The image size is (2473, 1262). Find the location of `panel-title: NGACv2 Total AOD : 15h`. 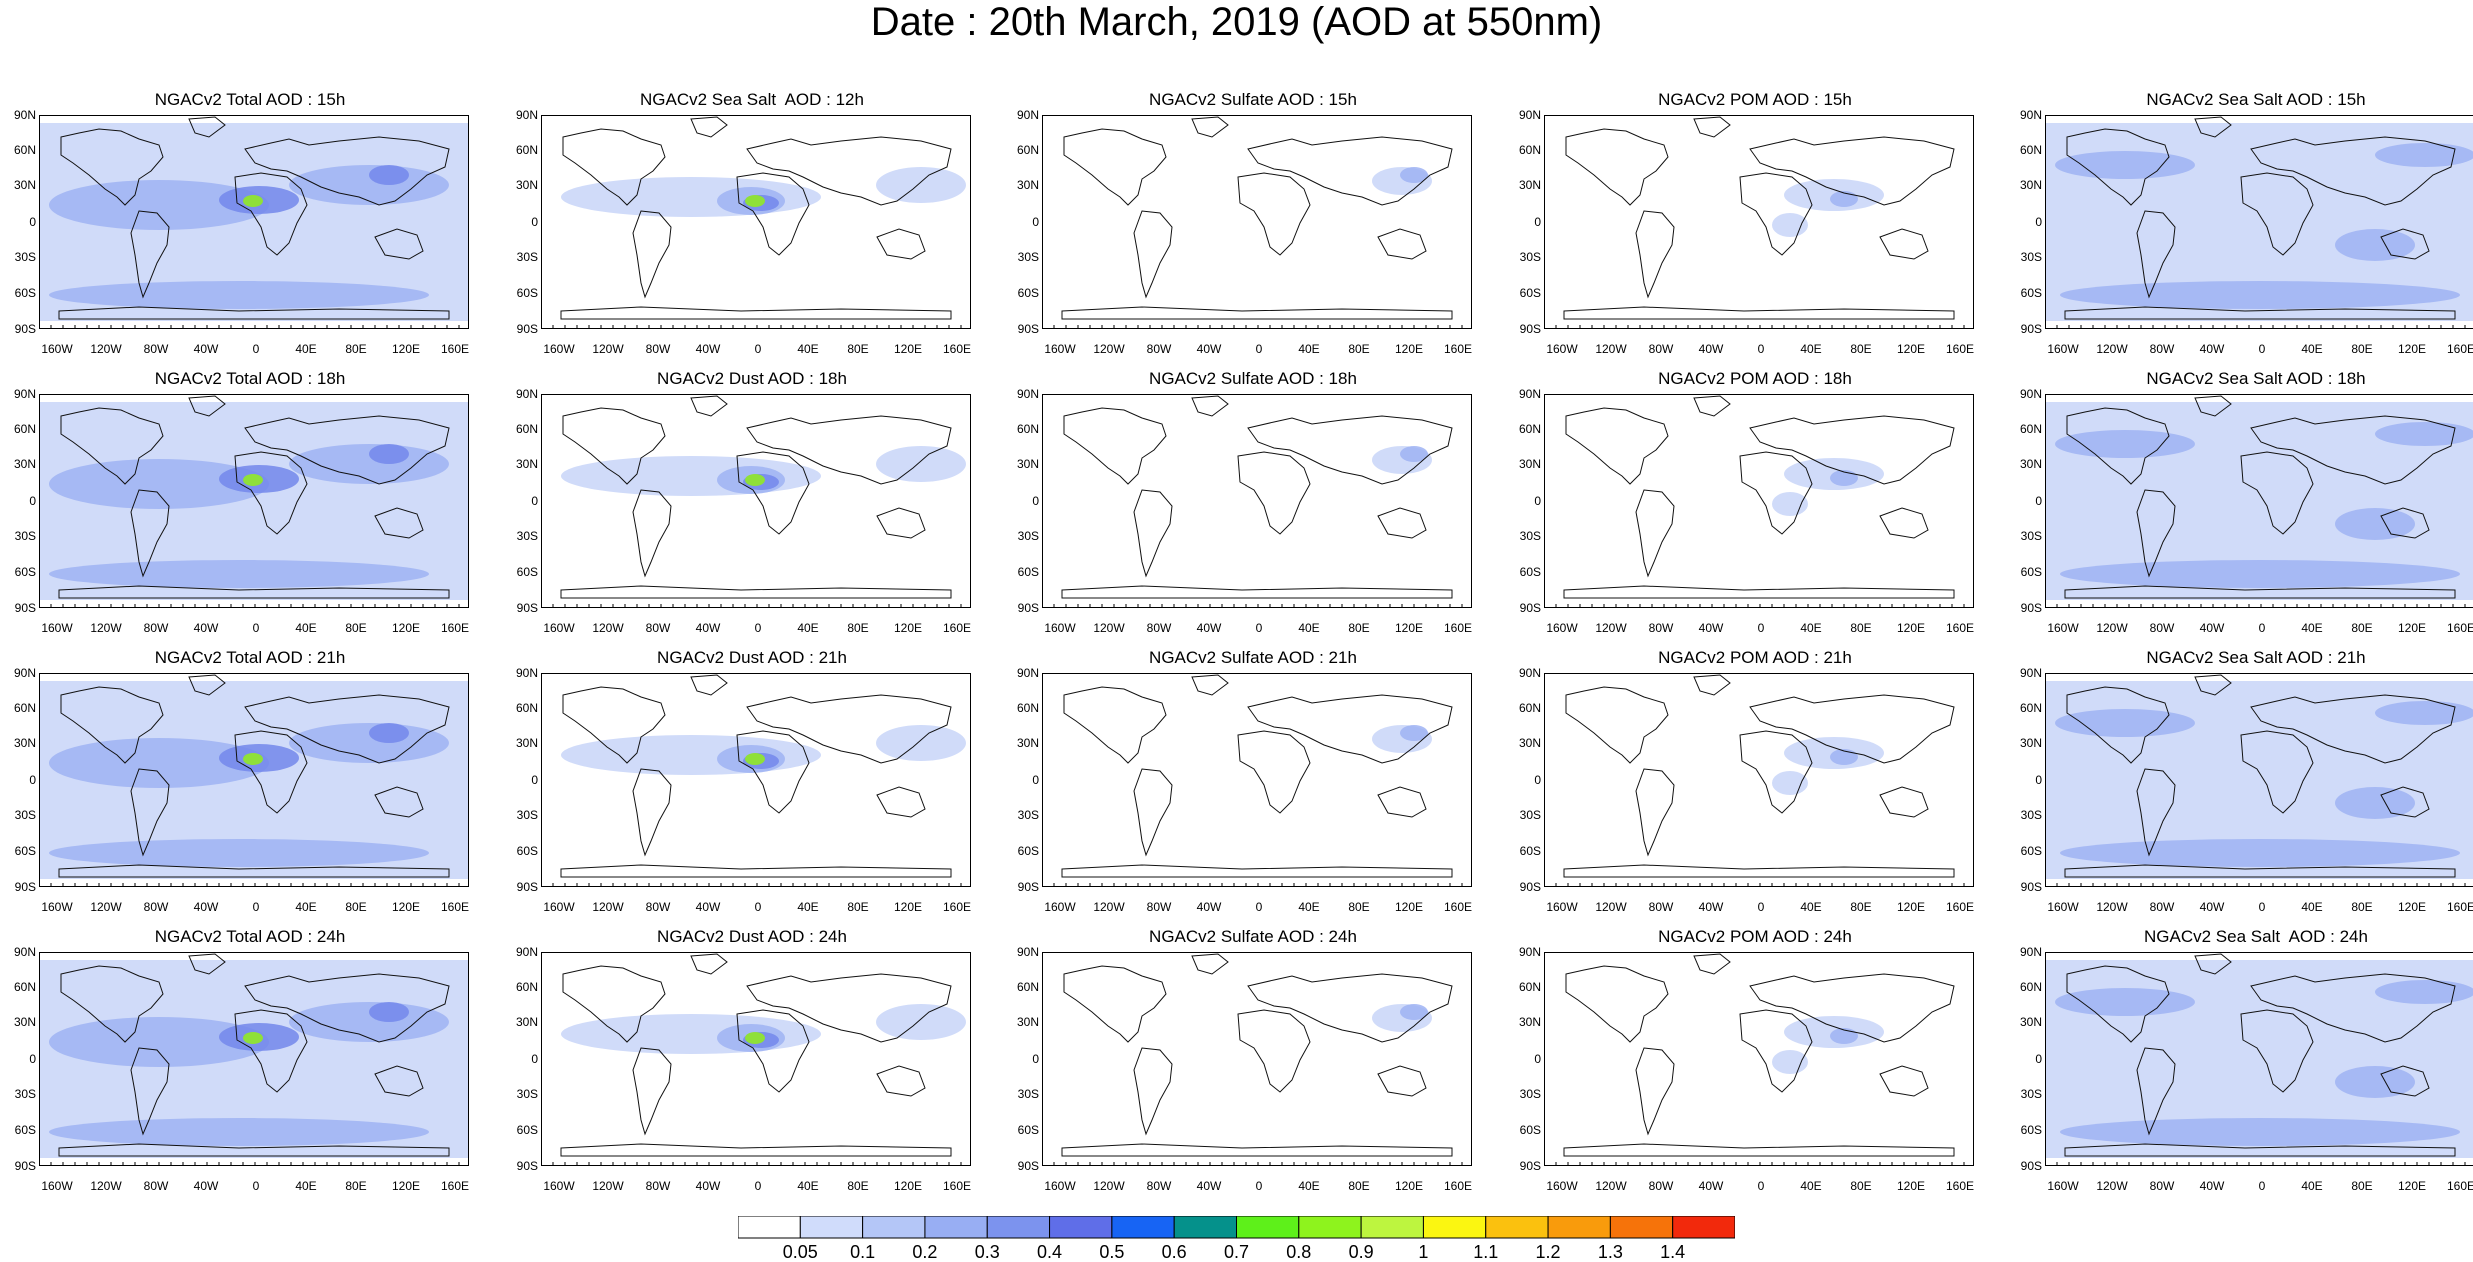

panel-title: NGACv2 Total AOD : 15h is located at coordinates (250, 100).